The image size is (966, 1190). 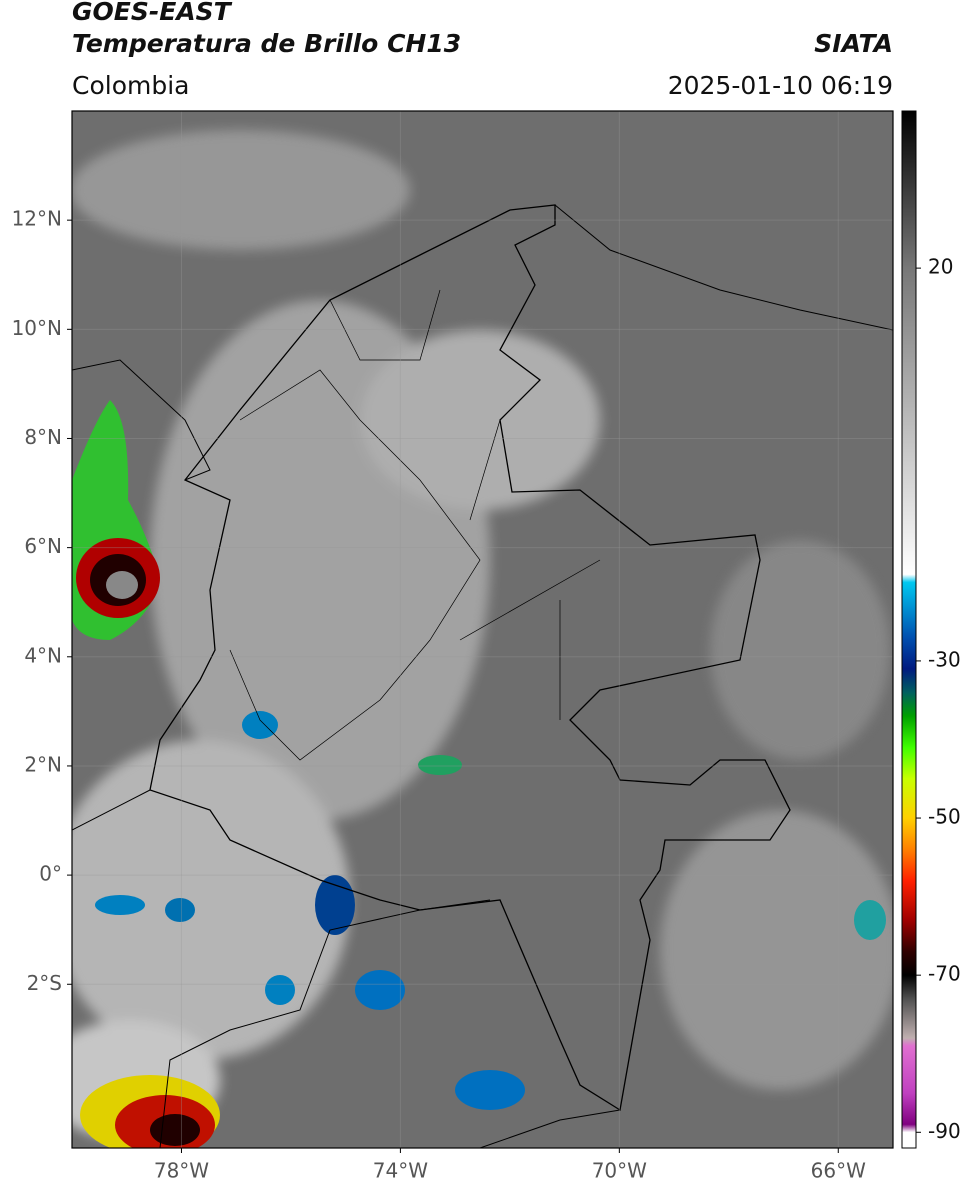 What do you see at coordinates (44, 983) in the screenshot?
I see `y-tick-label: 2°S` at bounding box center [44, 983].